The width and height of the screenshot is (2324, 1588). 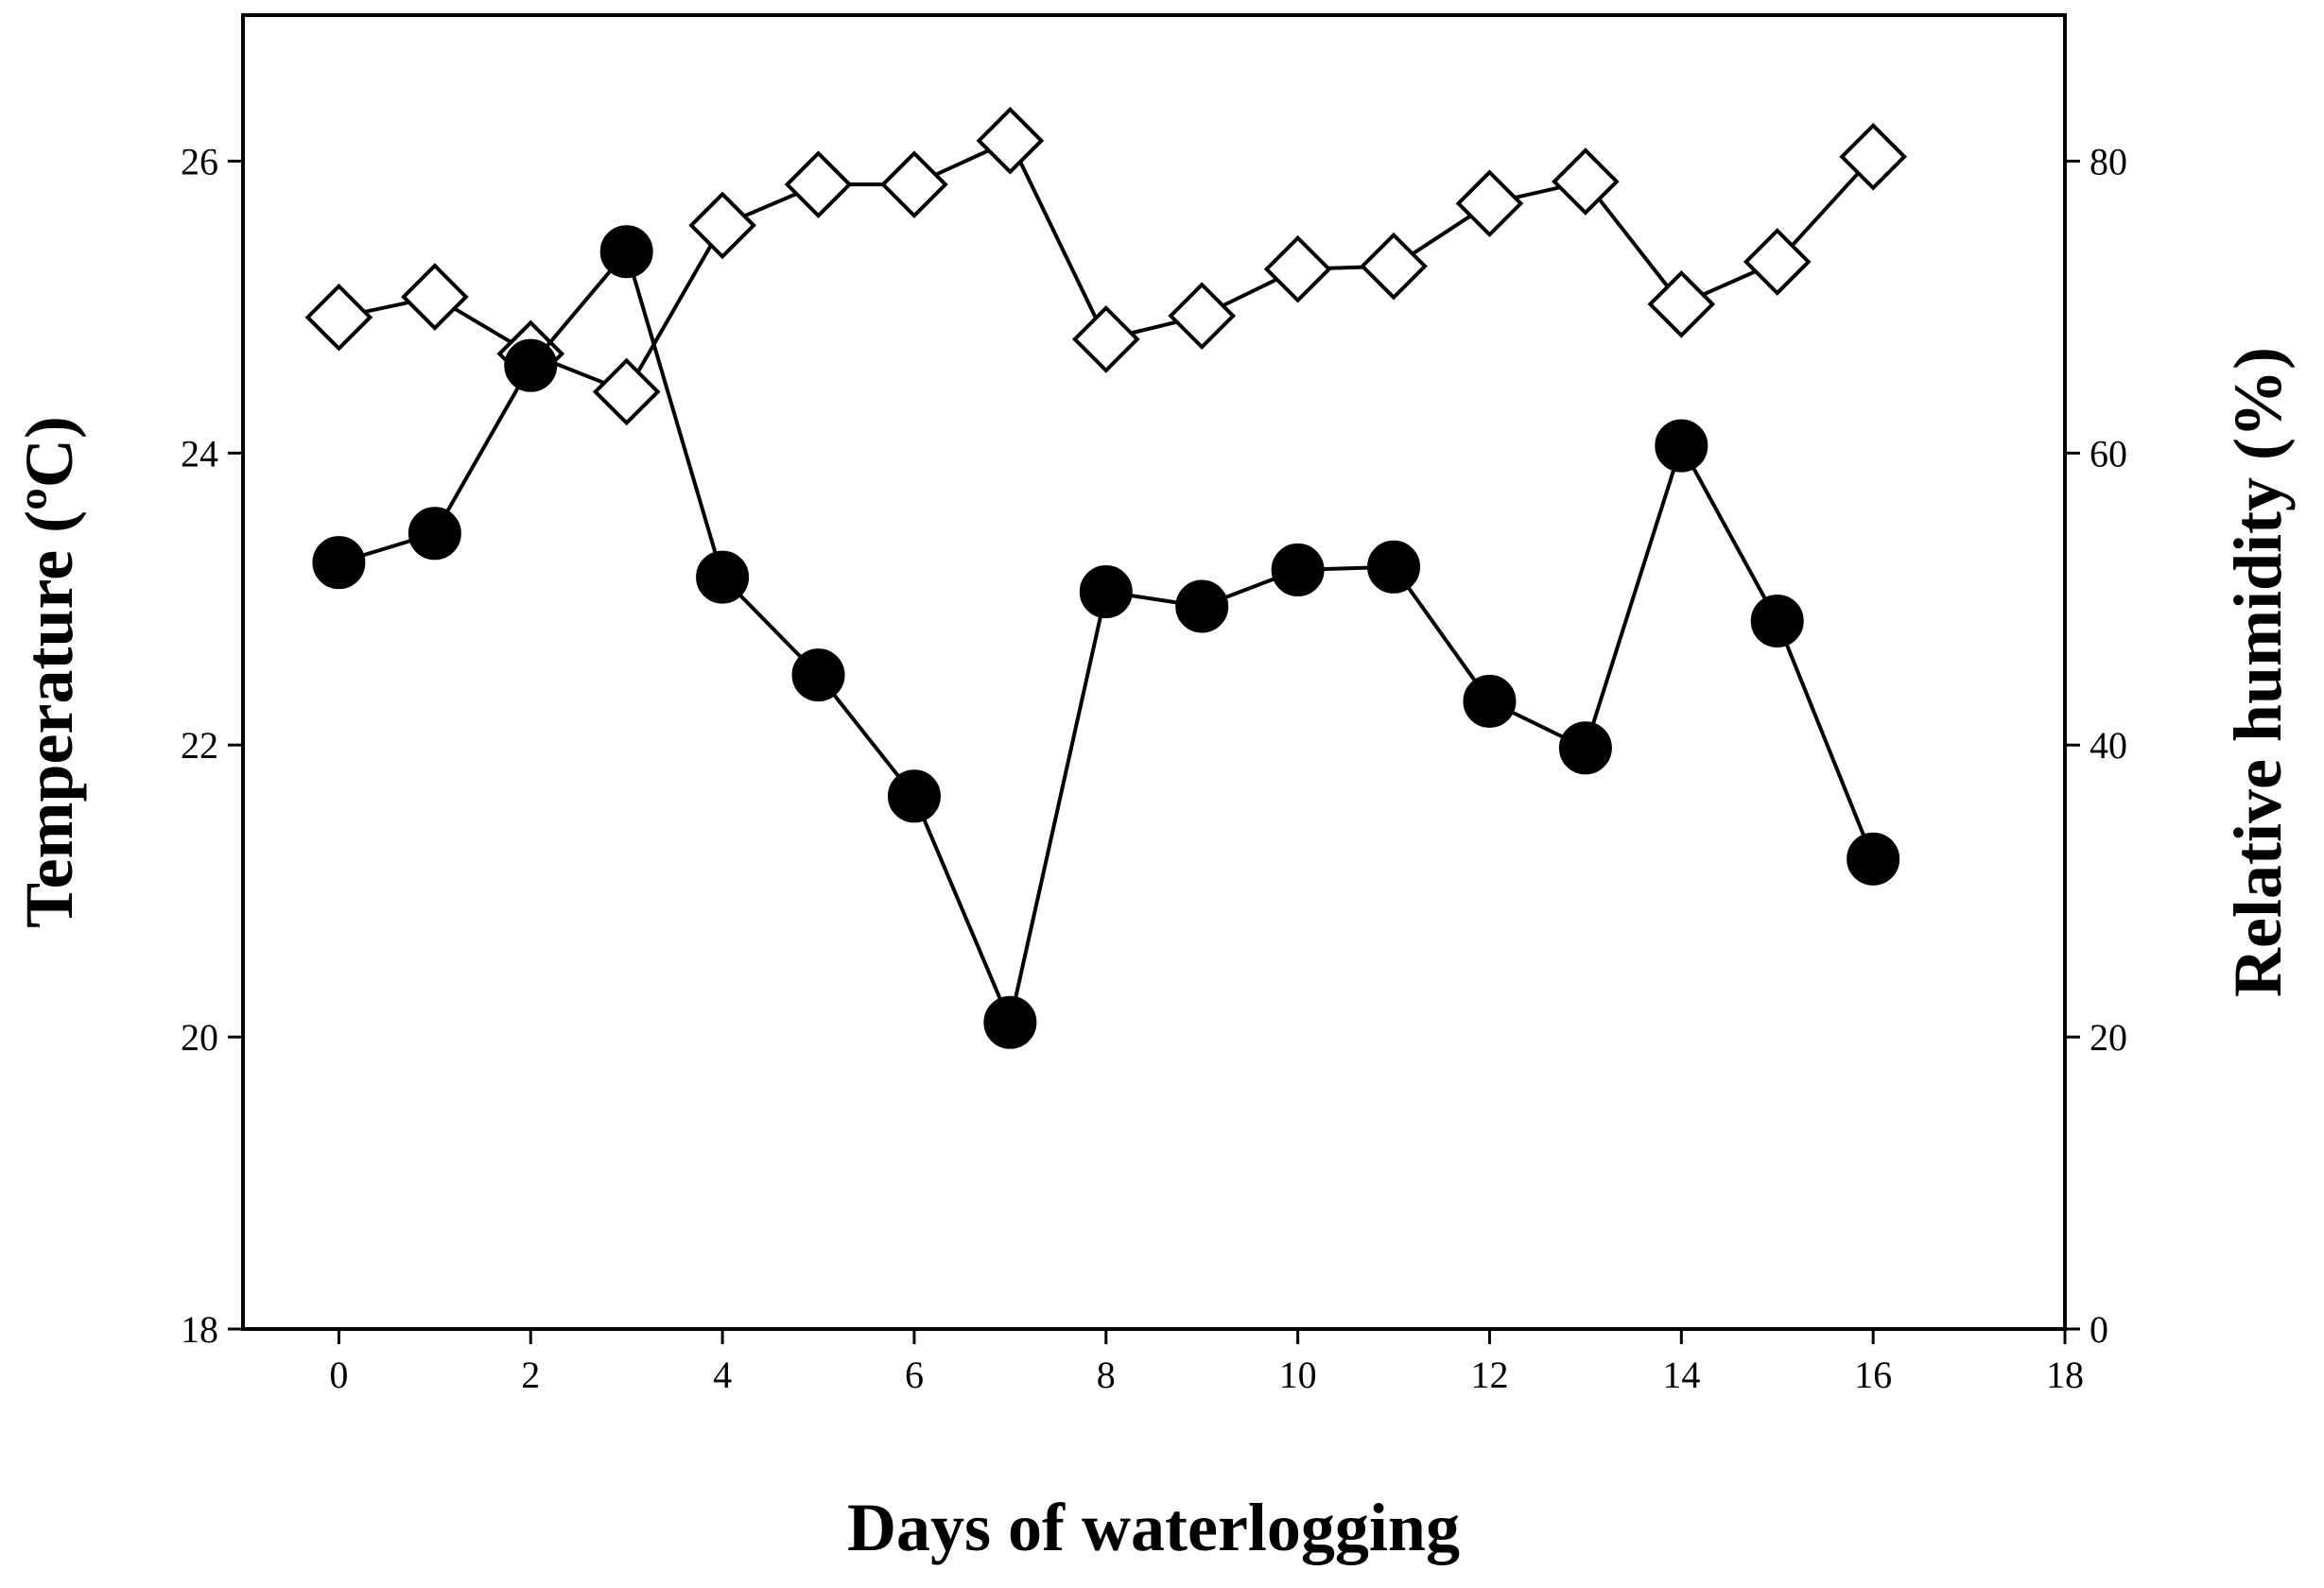 What do you see at coordinates (2108, 745) in the screenshot?
I see `right-y-tick-label: 40` at bounding box center [2108, 745].